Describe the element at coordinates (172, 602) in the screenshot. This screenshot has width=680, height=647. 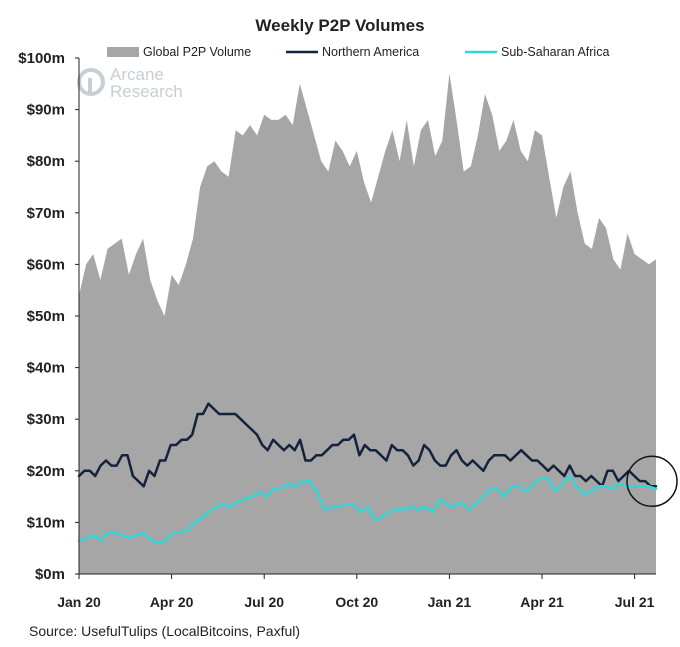
I see `x-tick-label: Apr 20` at that location.